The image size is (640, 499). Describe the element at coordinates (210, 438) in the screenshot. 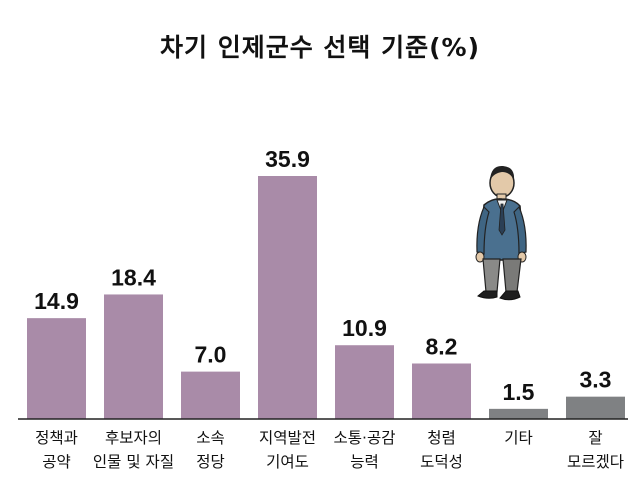

I see `category-label-3-line-1: 소속` at that location.